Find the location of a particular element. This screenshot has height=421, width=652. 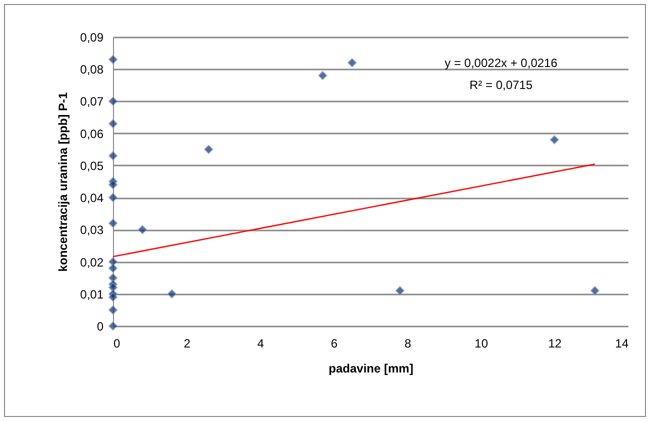

x-tick-label: 8 is located at coordinates (408, 343).